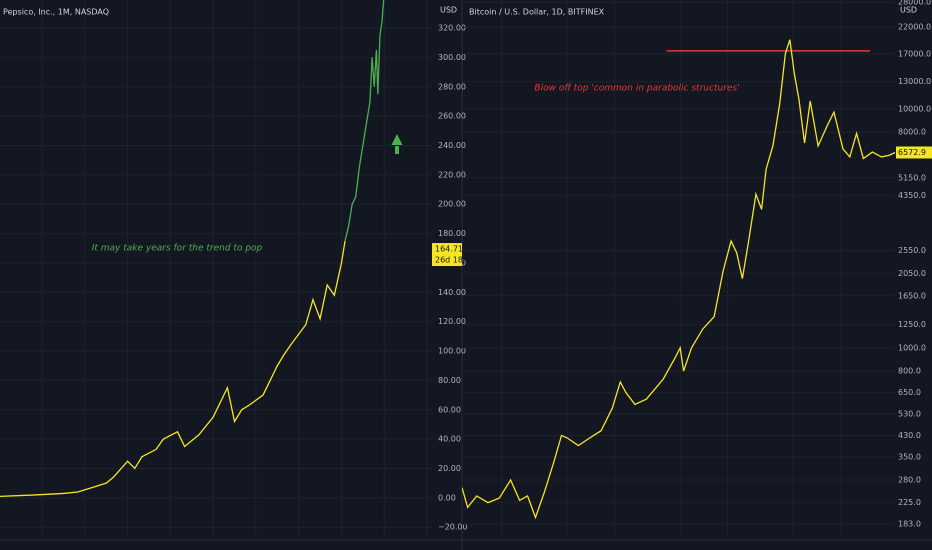  I want to click on y-tick-label: 4350.0, so click(912, 195).